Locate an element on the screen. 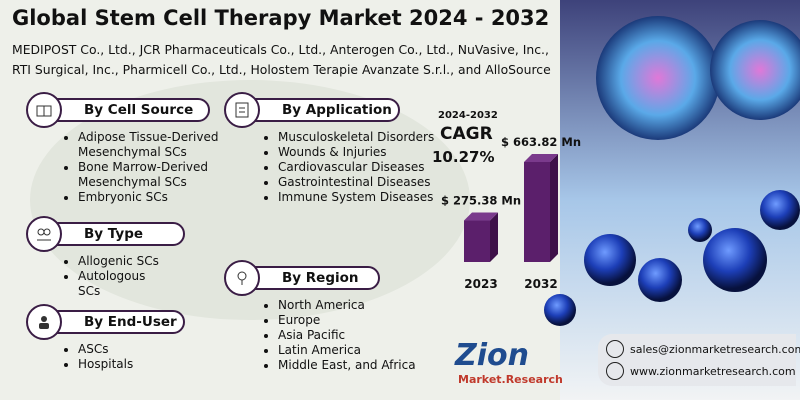 The image size is (800, 400). segment-item: Europe is located at coordinates (368, 320).